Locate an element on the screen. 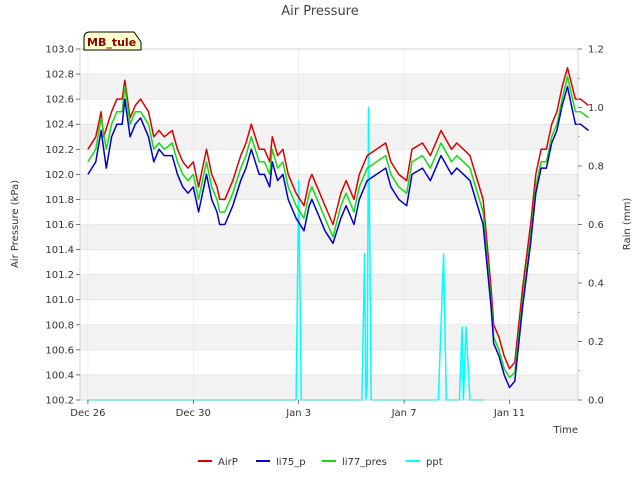  x-axis-label: Time is located at coordinates (565, 430).